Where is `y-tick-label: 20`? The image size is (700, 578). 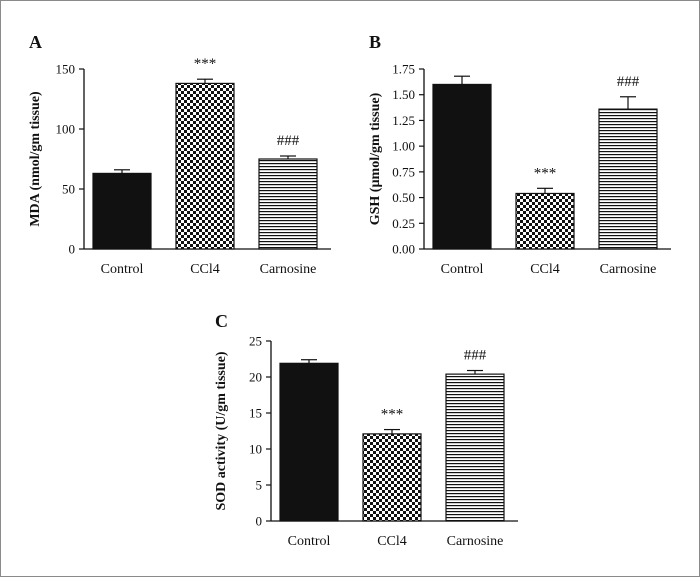
y-tick-label: 20 is located at coordinates (255, 377).